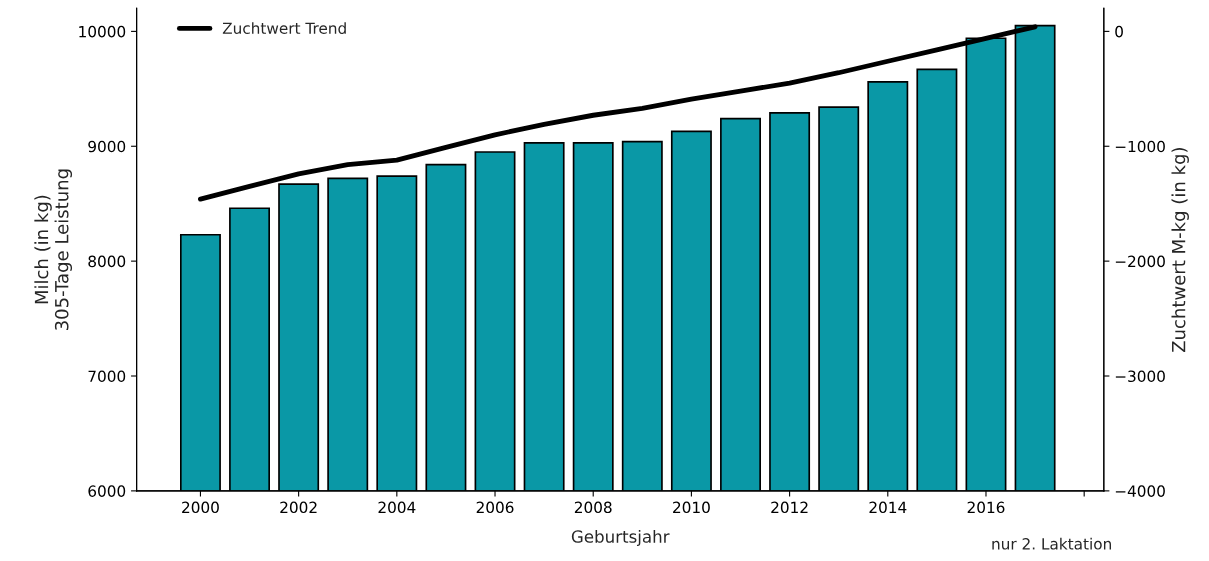 This screenshot has height=561, width=1209. What do you see at coordinates (397, 507) in the screenshot?
I see `x-tick-label: 2004` at bounding box center [397, 507].